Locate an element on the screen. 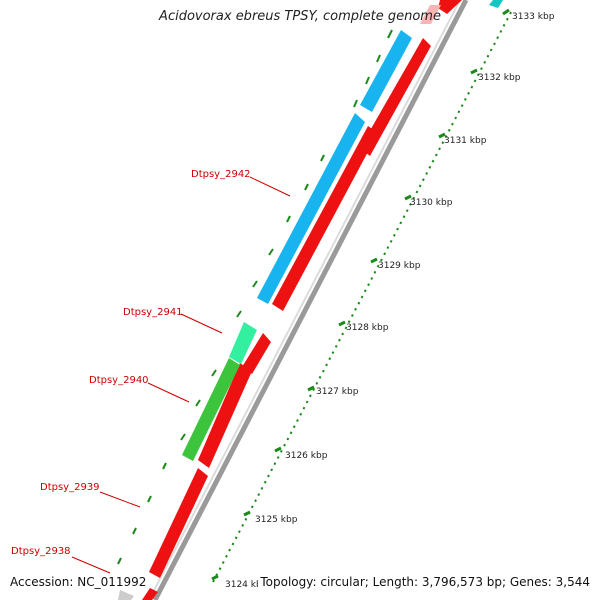  scale-label: 3127 kbp is located at coordinates (337, 392).